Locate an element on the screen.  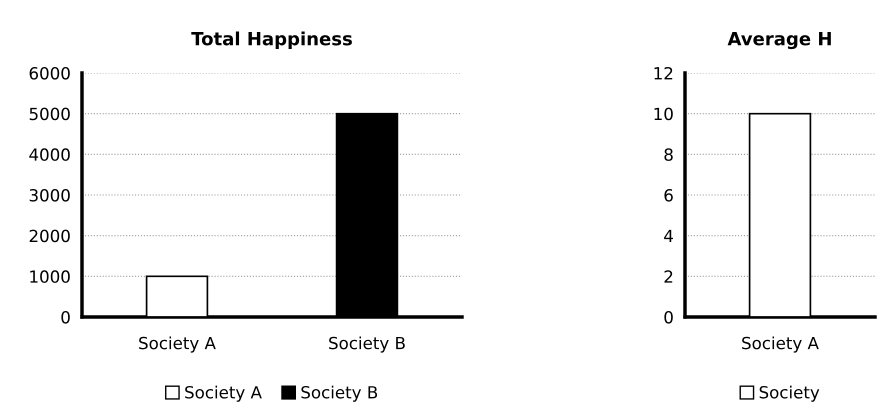
y-tick-label: 6 is located at coordinates (668, 195).